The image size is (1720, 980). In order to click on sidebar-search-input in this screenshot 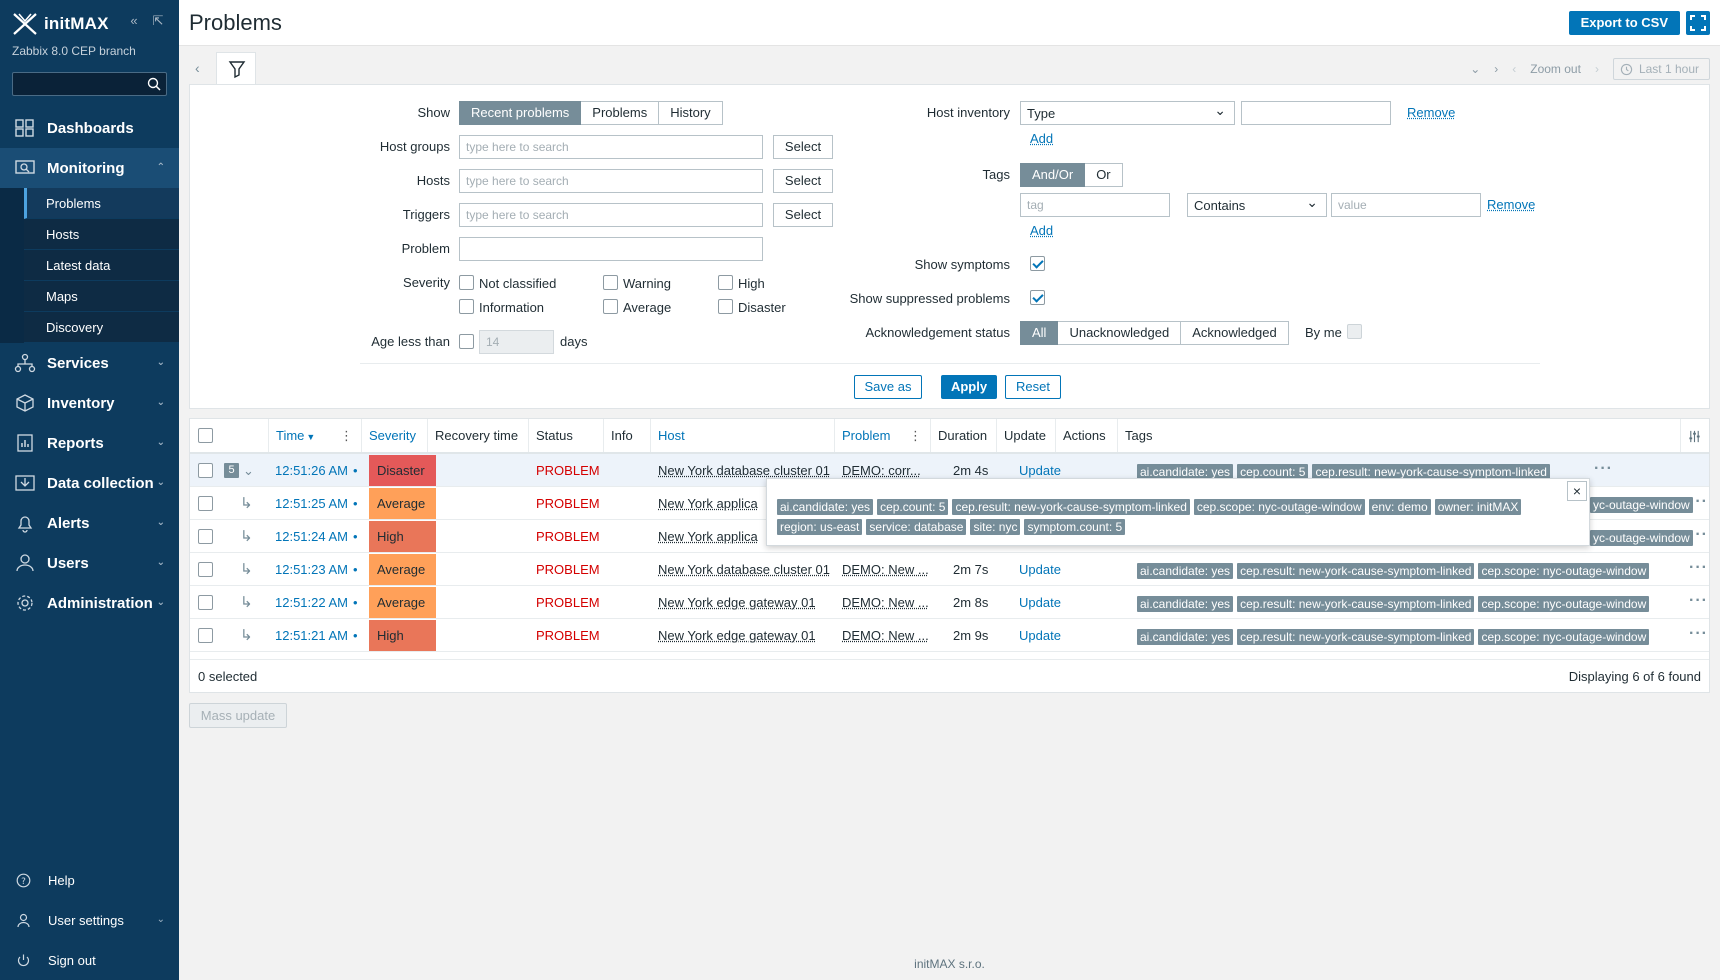, I will do `click(89, 84)`.